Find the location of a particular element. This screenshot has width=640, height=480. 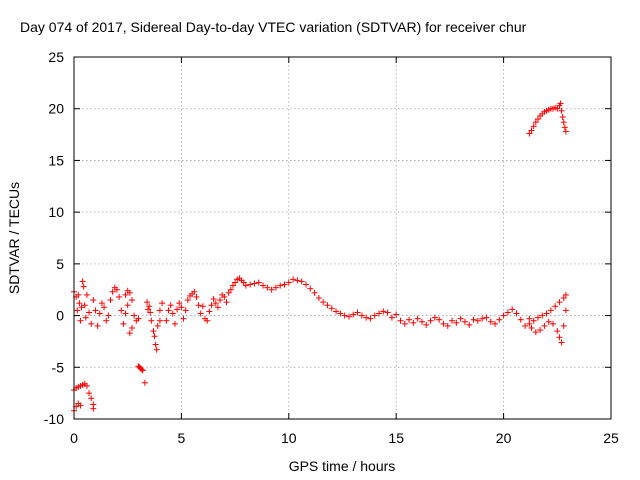

x-tick-label: 20 is located at coordinates (504, 438).